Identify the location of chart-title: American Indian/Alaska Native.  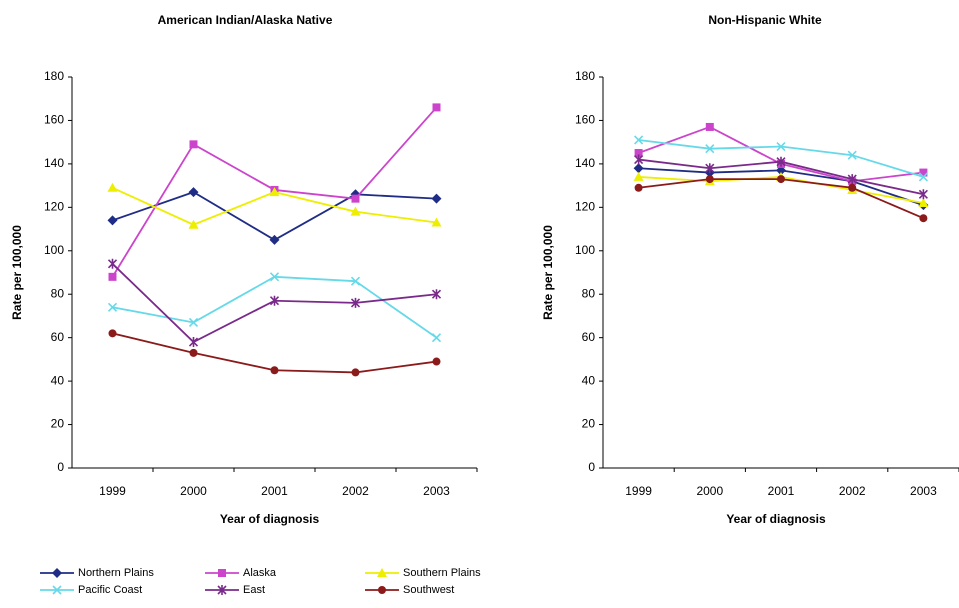
(245, 20).